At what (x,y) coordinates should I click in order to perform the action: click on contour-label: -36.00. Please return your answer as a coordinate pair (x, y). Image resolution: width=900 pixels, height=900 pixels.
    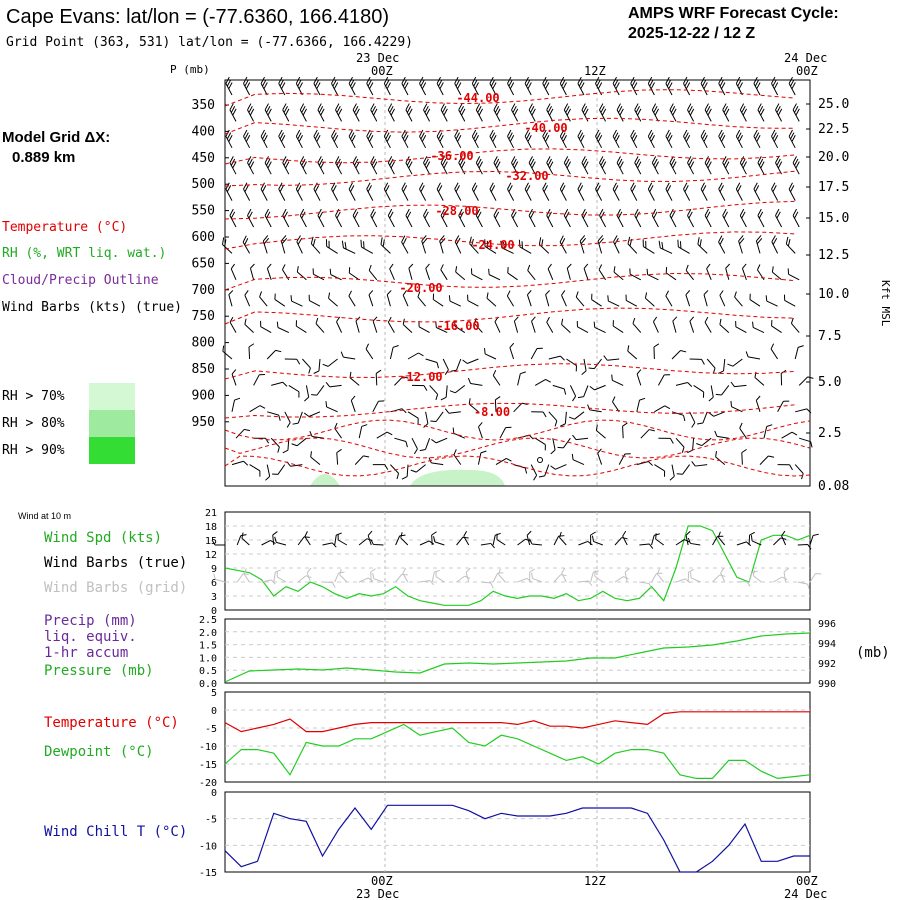
    Looking at the image, I should click on (451, 156).